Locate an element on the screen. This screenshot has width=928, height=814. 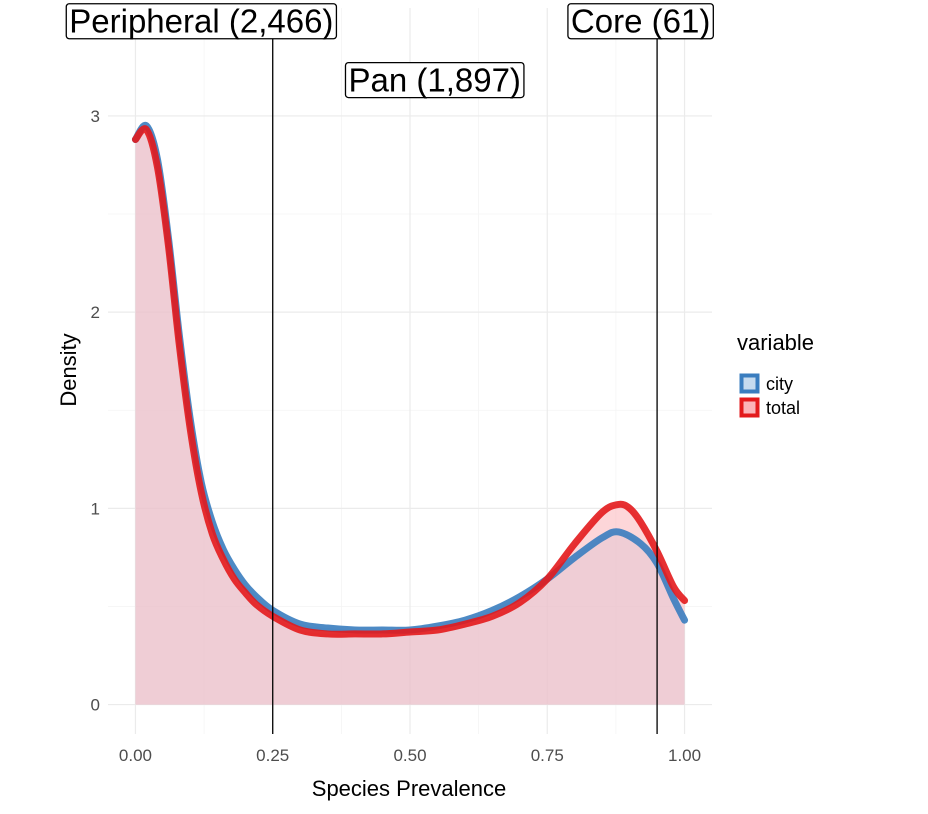
x-tick-label: 0.50 is located at coordinates (409, 755).